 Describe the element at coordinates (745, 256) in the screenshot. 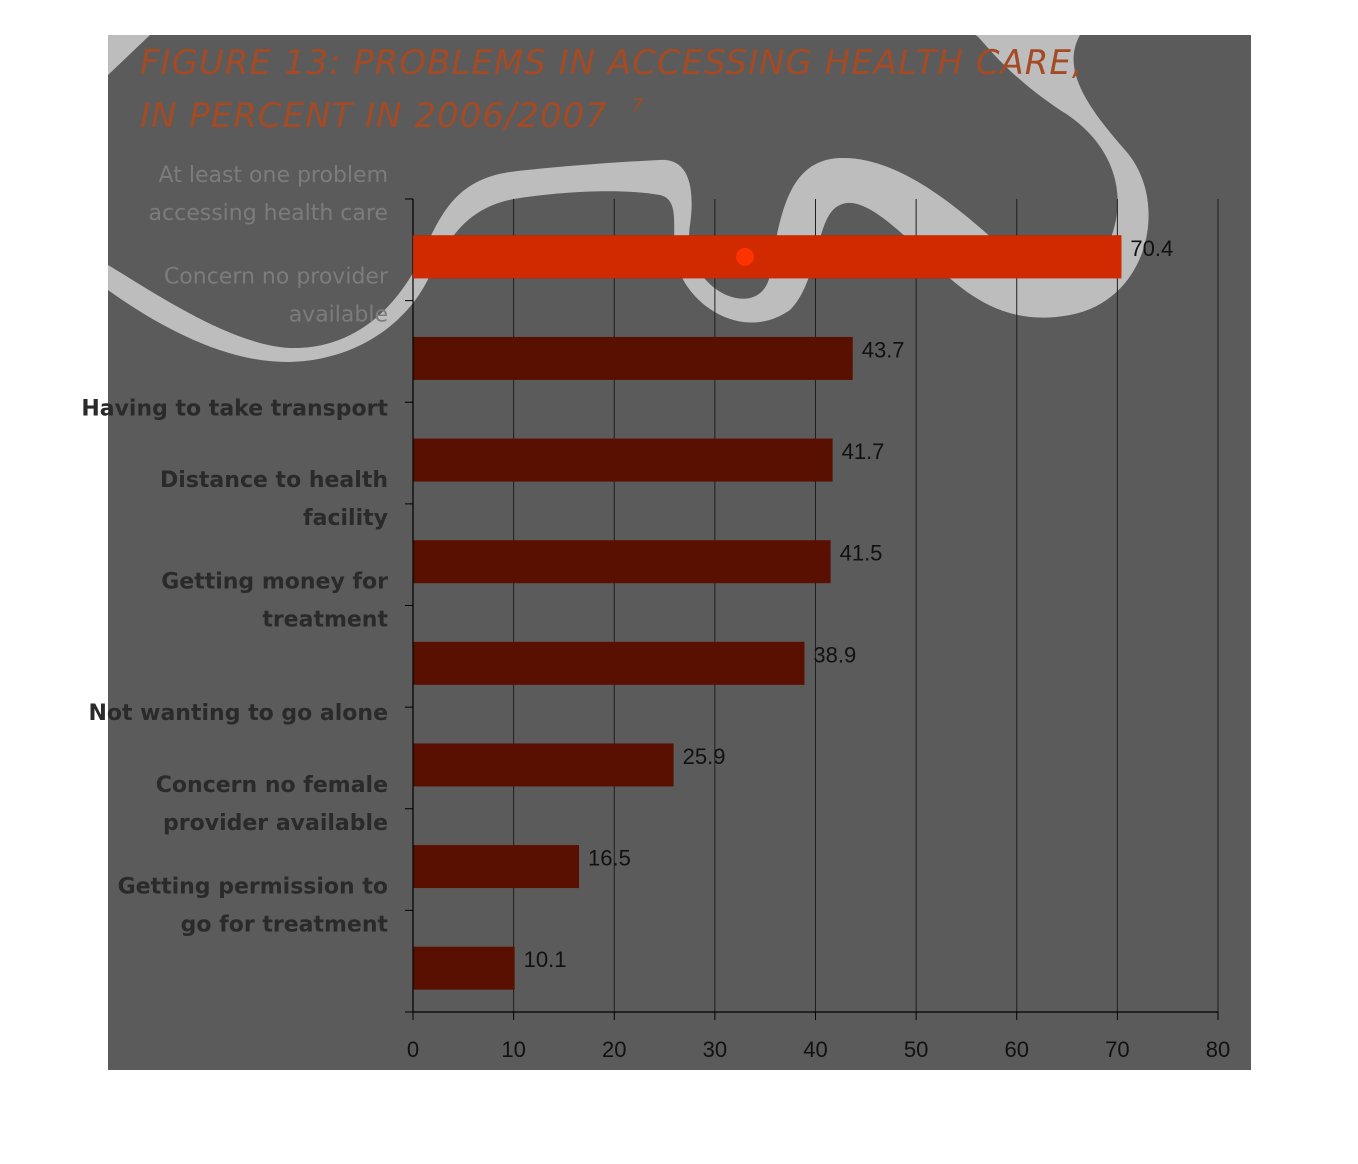

I see `highlight-dot` at that location.